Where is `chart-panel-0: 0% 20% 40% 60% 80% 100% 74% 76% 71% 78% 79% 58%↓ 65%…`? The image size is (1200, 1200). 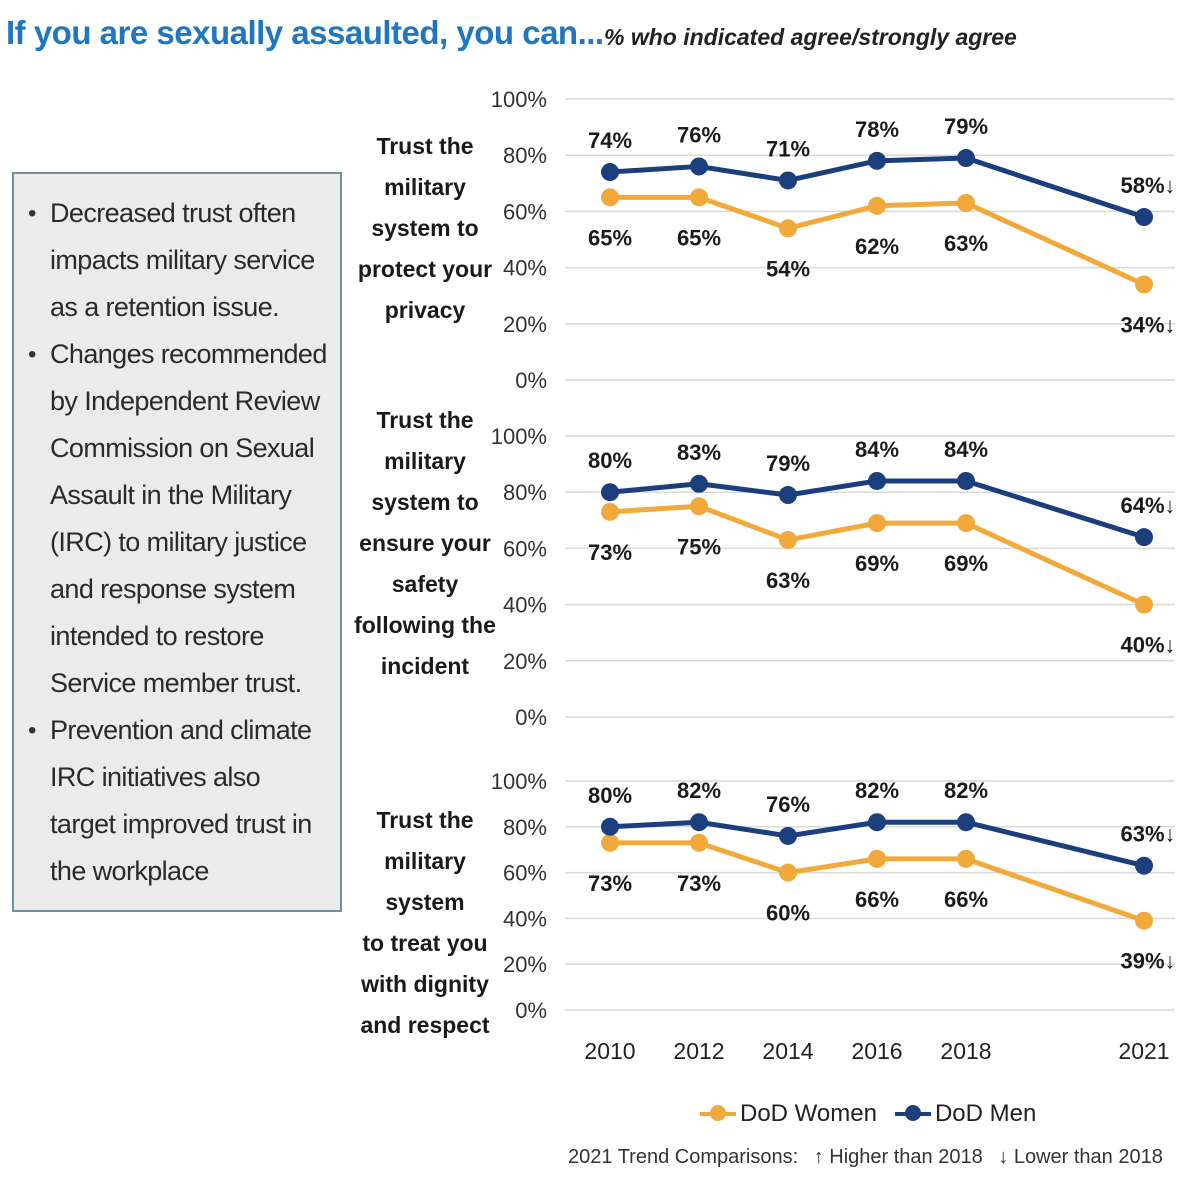 chart-panel-0: 0% 20% 40% 60% 80% 100% 74% 76% 71% 78% 79% 58%↓ 65%… is located at coordinates (833, 240).